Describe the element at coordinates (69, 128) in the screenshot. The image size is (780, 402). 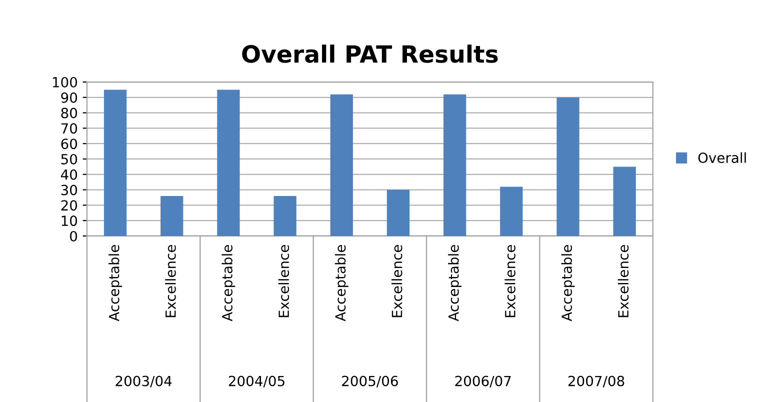
I see `y-tick-label: 70` at that location.